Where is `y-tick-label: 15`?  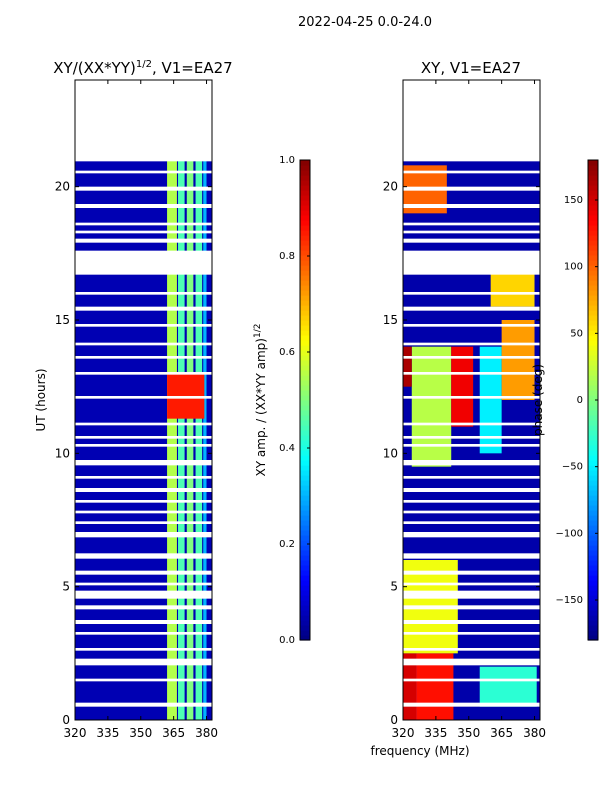 y-tick-label: 15 is located at coordinates (390, 320).